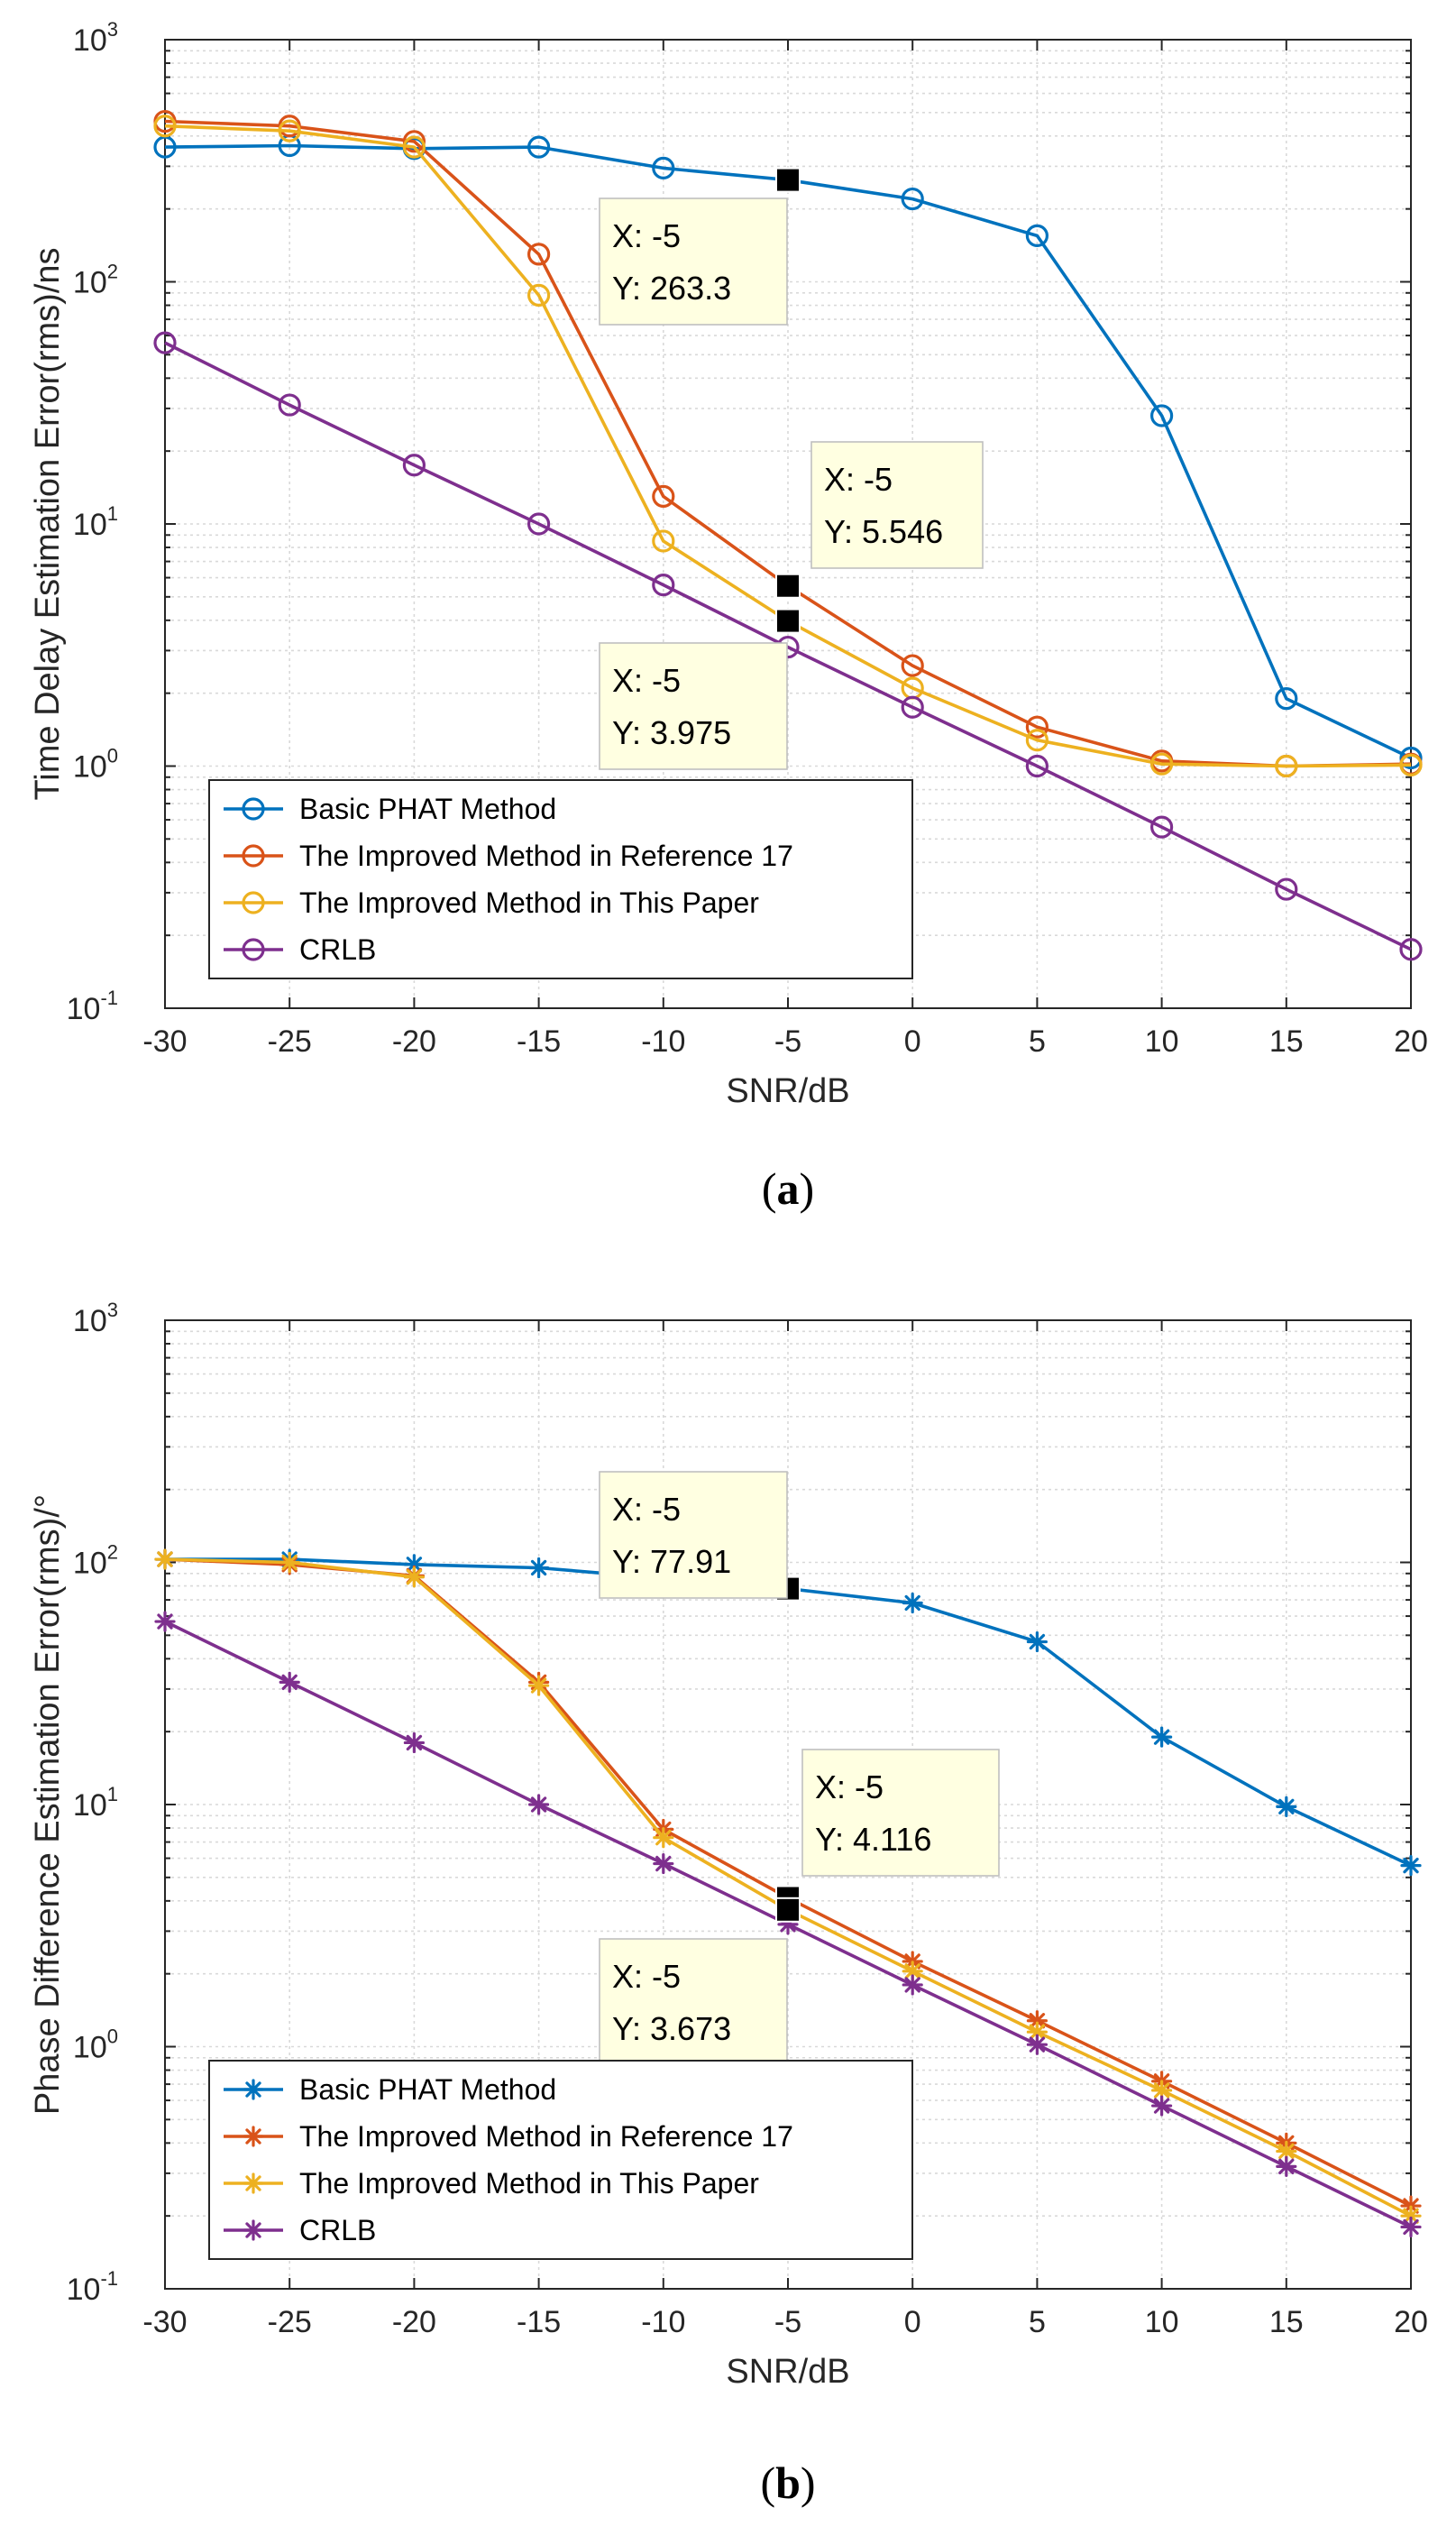  What do you see at coordinates (337, 949) in the screenshot?
I see `panel-a-legend-label-crlb: CRLB` at bounding box center [337, 949].